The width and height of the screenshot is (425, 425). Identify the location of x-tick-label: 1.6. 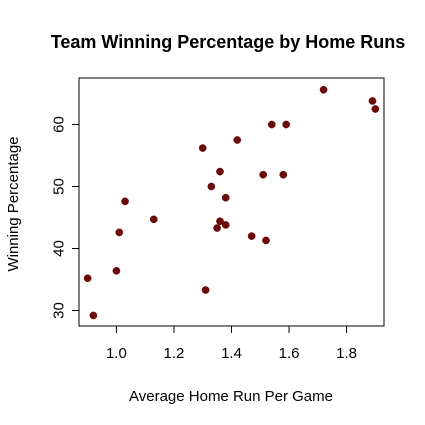
(289, 353).